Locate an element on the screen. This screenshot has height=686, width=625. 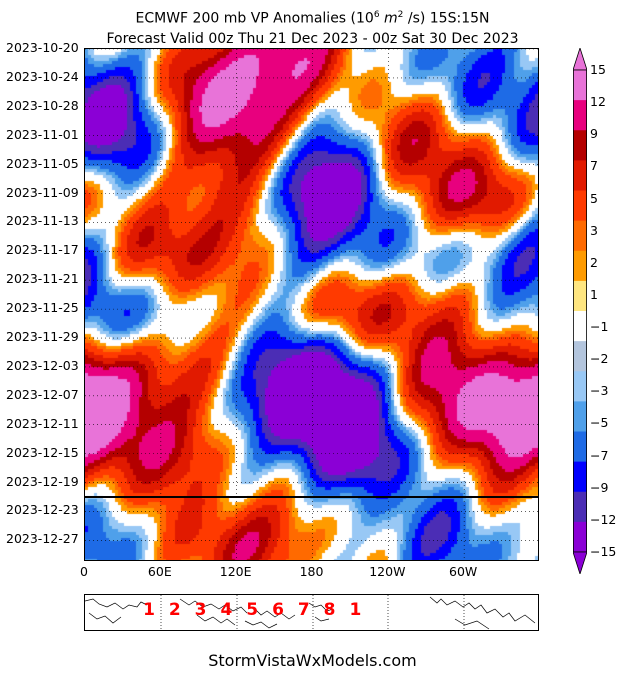
colorbar-min-arrow is located at coordinates (580, 562).